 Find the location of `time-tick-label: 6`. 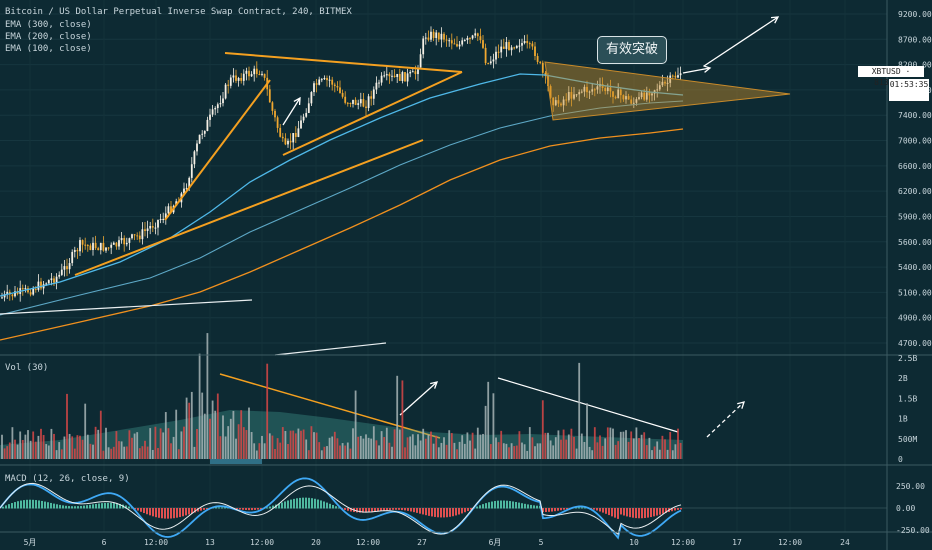

time-tick-label: 6 is located at coordinates (104, 542).